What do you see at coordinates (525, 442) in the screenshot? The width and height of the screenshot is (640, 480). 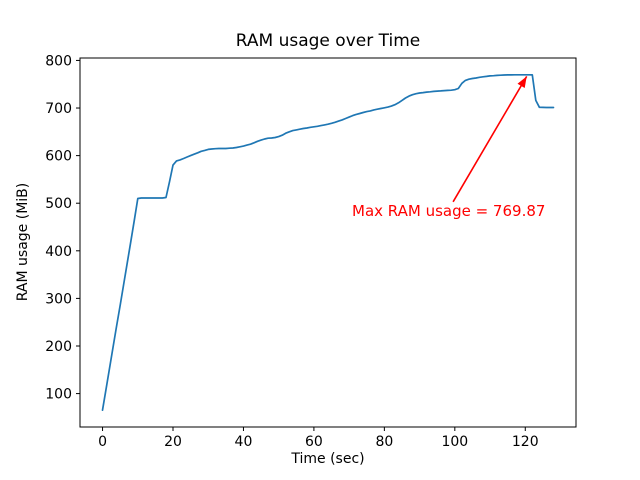 I see `x-tick-label: 120` at bounding box center [525, 442].